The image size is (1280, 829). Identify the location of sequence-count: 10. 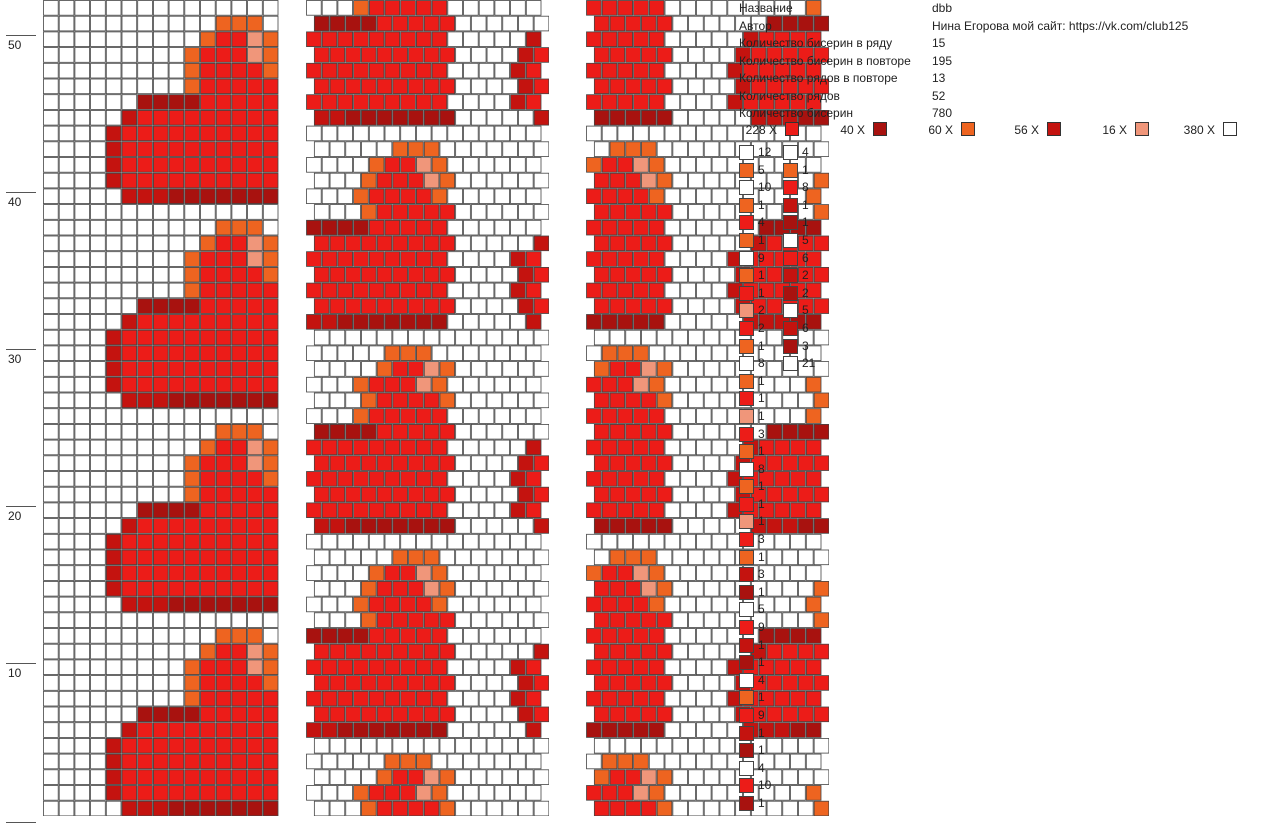
(765, 785).